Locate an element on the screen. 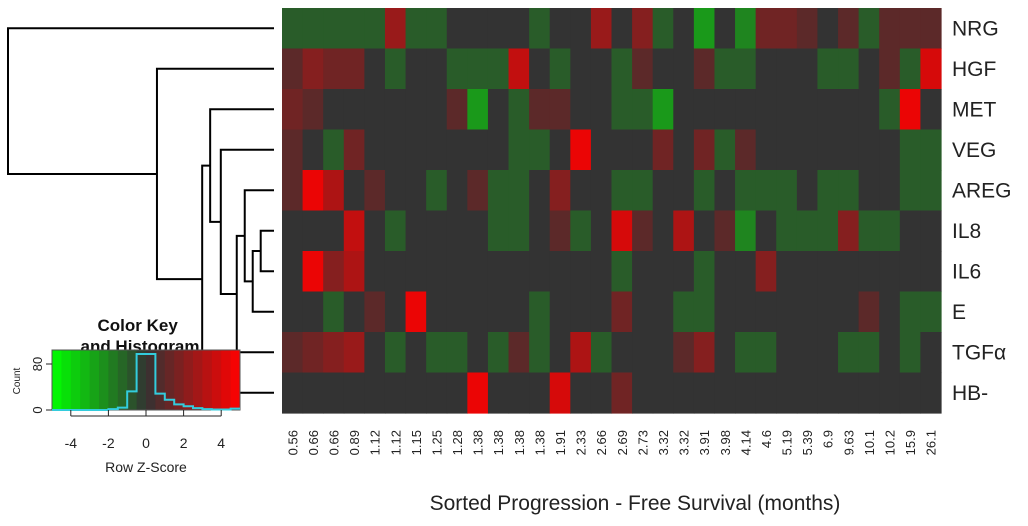  column-label: 0.89 is located at coordinates (354, 442).